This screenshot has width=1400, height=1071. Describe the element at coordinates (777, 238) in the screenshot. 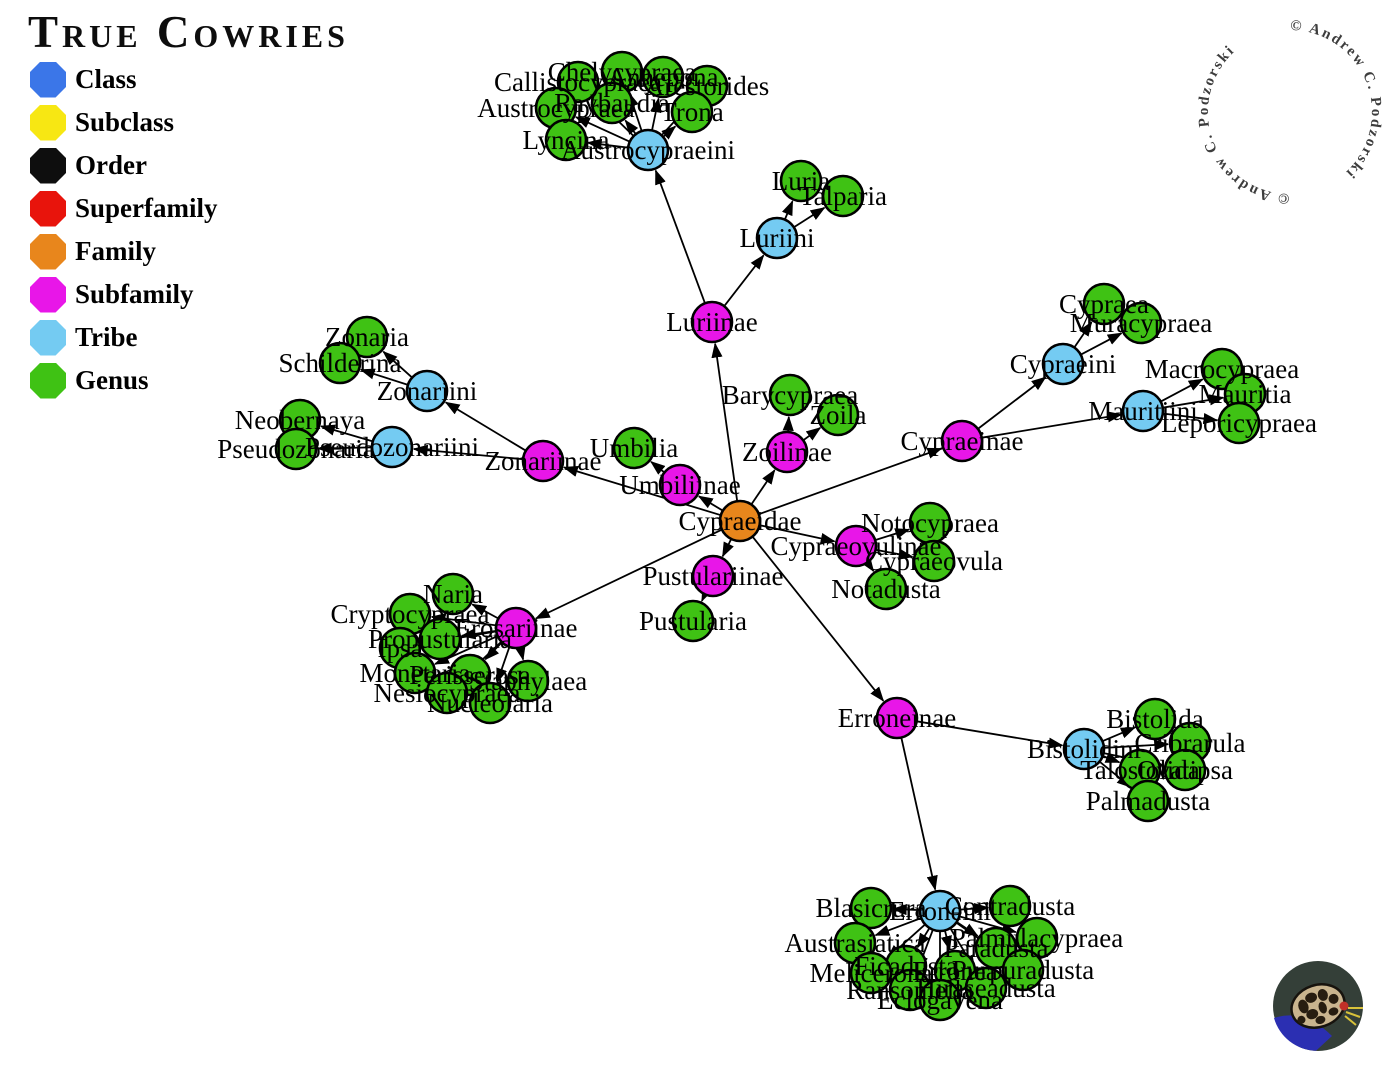

I see `node-luriini` at that location.